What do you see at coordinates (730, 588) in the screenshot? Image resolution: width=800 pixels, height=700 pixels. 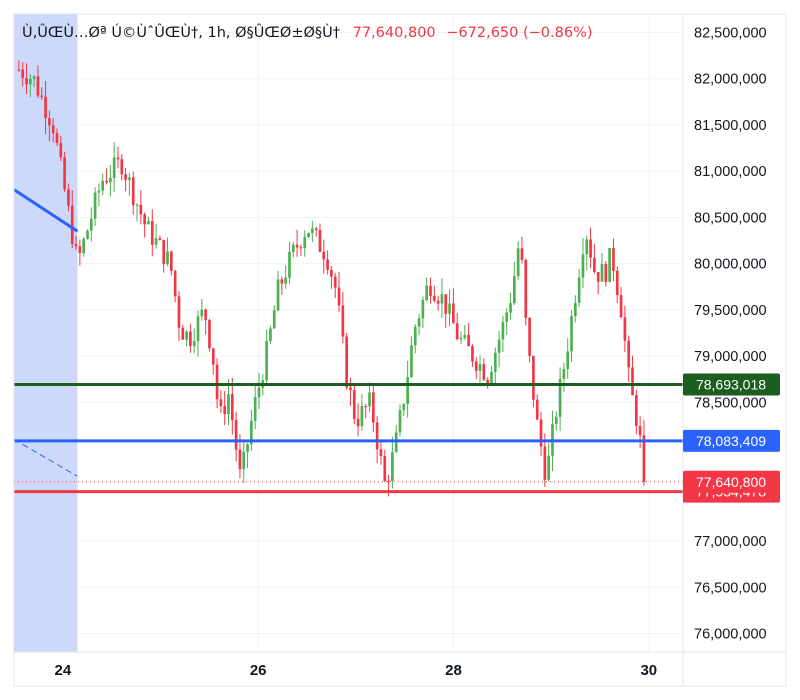 I see `y-tick-label: 76,500,000` at bounding box center [730, 588].